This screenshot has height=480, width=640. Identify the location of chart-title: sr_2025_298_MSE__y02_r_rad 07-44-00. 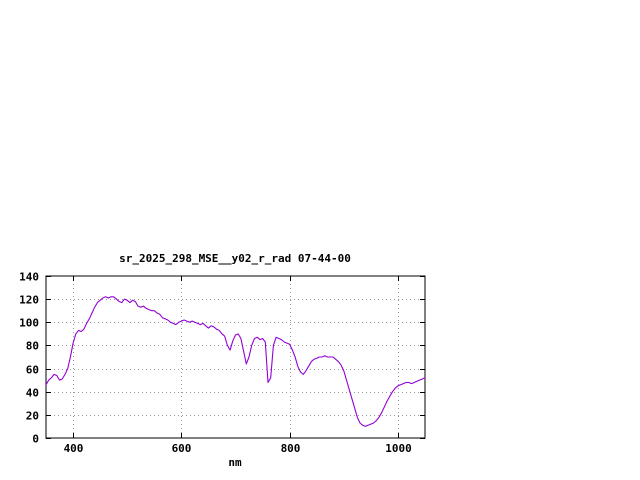
(235, 258).